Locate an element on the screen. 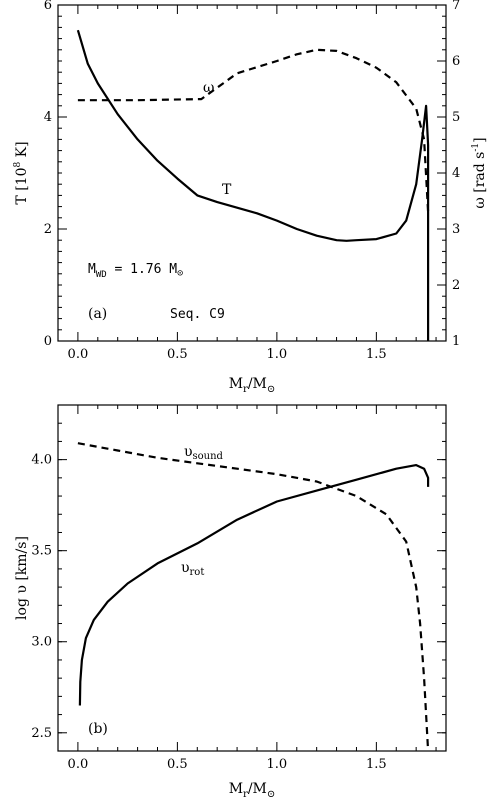 Image resolution: width=498 pixels, height=800 pixels. omega-label: ω is located at coordinates (208, 88).